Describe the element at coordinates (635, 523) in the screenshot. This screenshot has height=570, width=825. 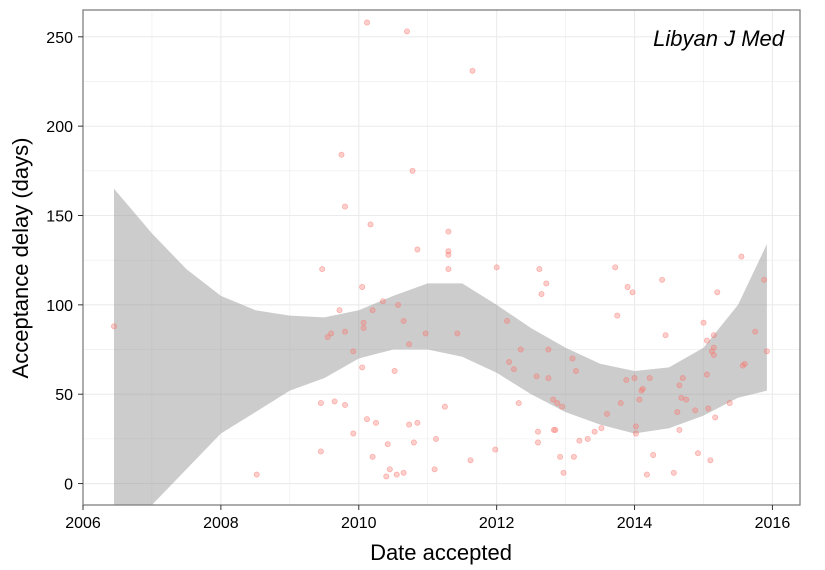
I see `x-tick-label: 2014` at that location.